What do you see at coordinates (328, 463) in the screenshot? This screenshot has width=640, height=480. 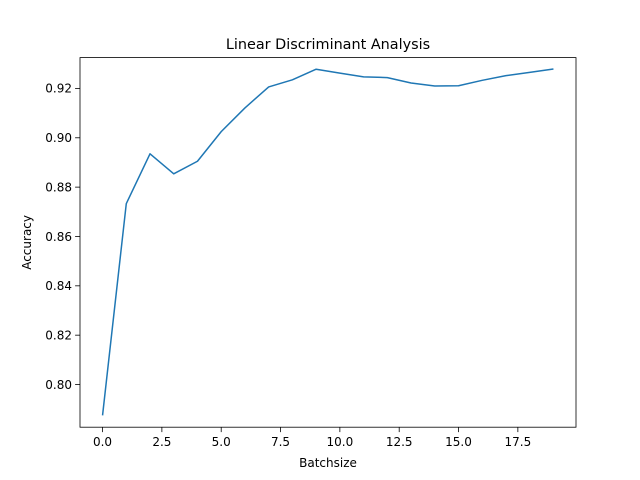 I see `x-axis-label: Batchsize` at bounding box center [328, 463].